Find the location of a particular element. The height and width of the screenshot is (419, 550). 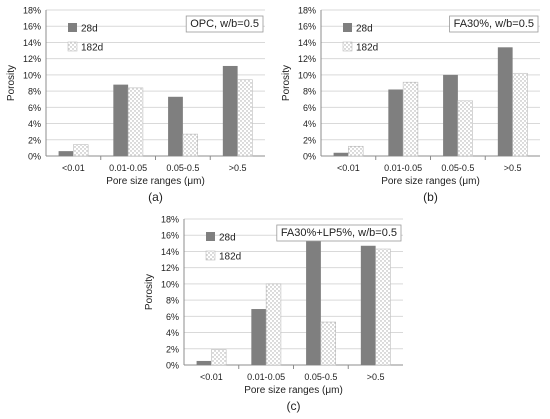

bar-28d-1: 28d 0.01-0.05: 8.8% is located at coordinates (121, 120).